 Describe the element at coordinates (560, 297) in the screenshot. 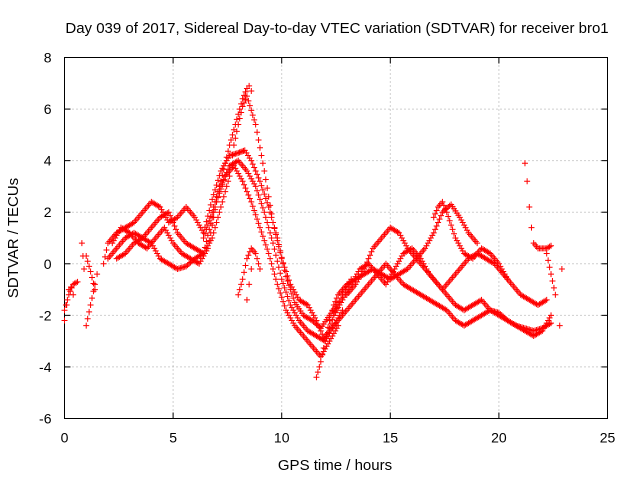

I see `series-track-t` at that location.